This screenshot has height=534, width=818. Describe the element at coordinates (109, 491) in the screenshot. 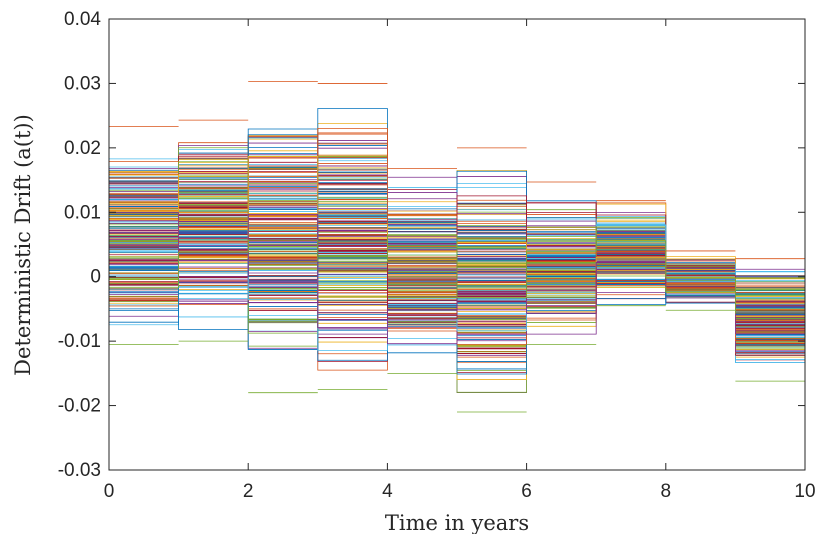

I see `x-tick-label: 0` at that location.